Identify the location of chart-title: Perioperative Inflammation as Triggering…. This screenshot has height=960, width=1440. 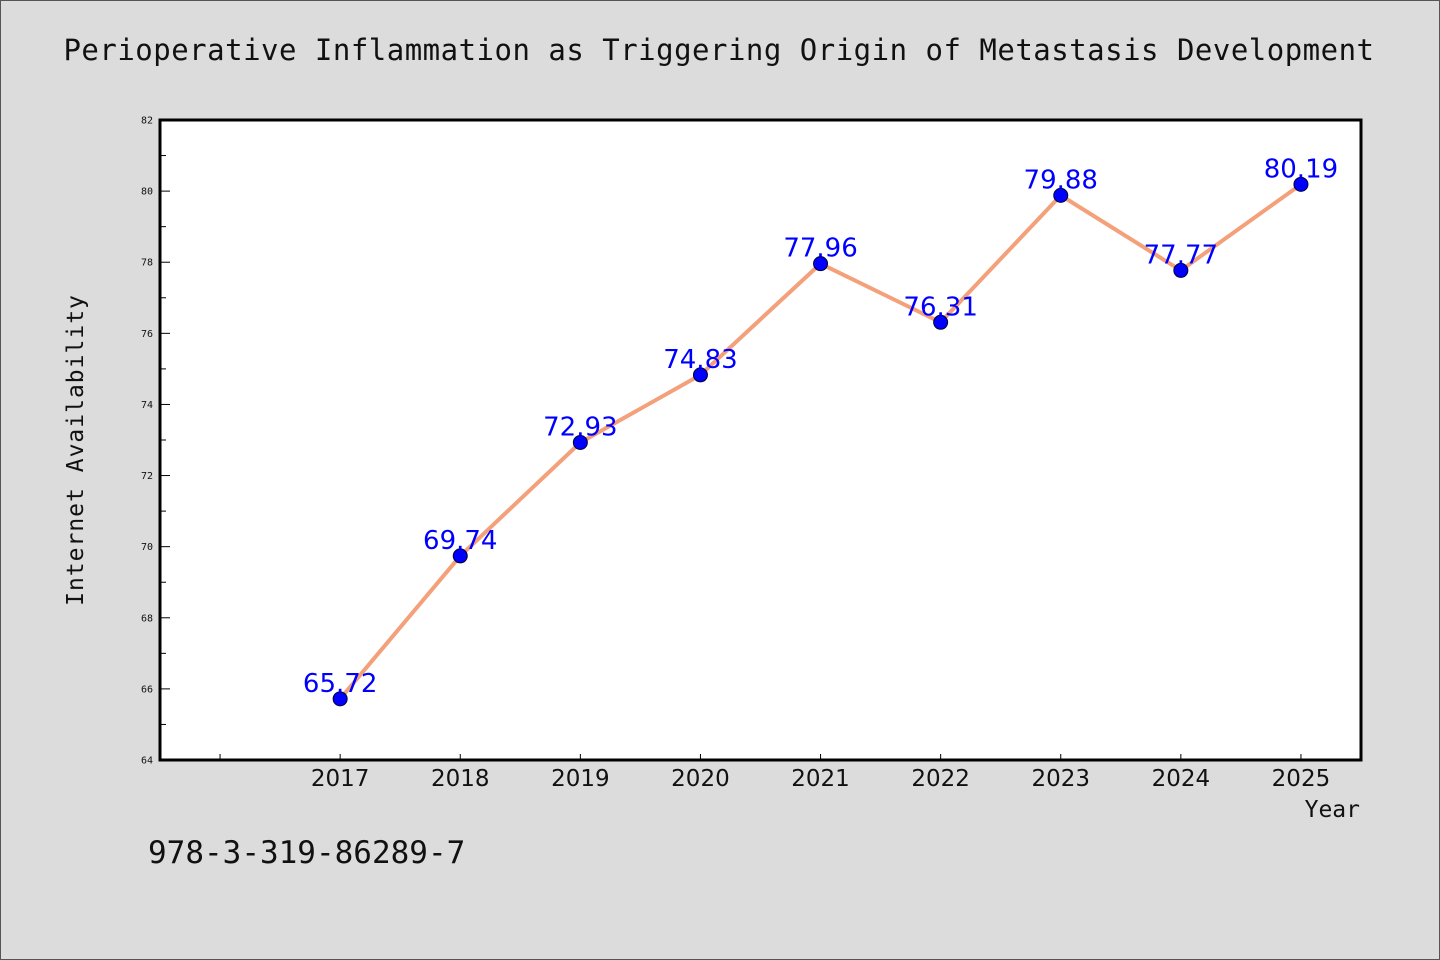
(719, 50).